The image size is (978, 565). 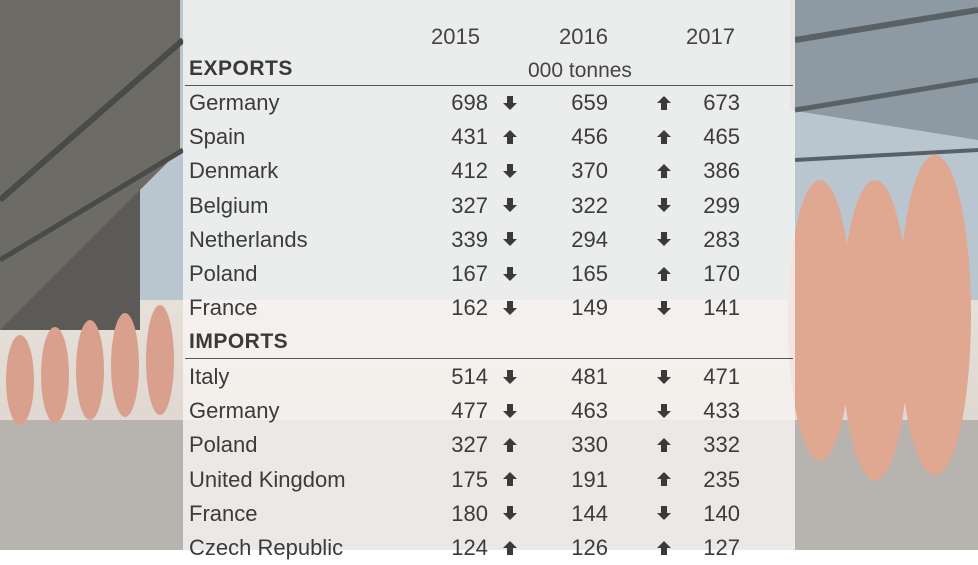 What do you see at coordinates (469, 273) in the screenshot?
I see `value-2015-cell: 167` at bounding box center [469, 273].